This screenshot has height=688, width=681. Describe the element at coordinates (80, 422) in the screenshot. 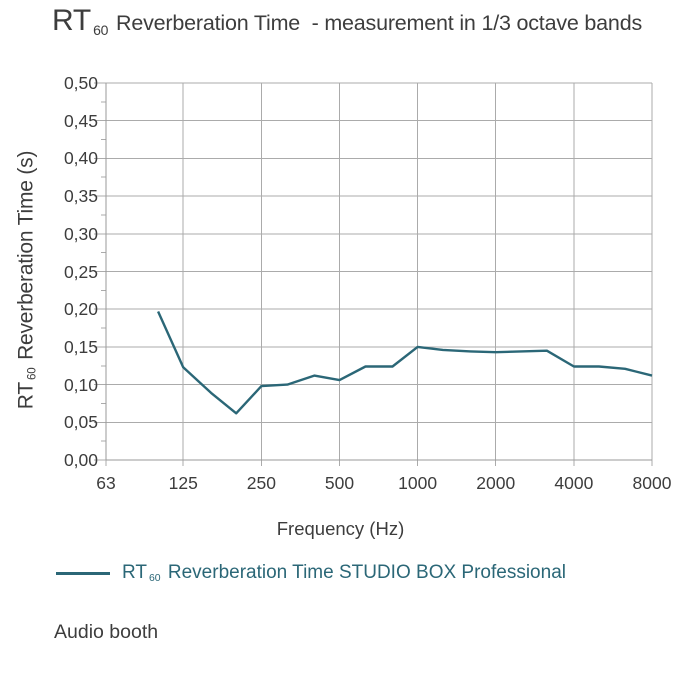

I see `y-tick-label: 0,05` at that location.